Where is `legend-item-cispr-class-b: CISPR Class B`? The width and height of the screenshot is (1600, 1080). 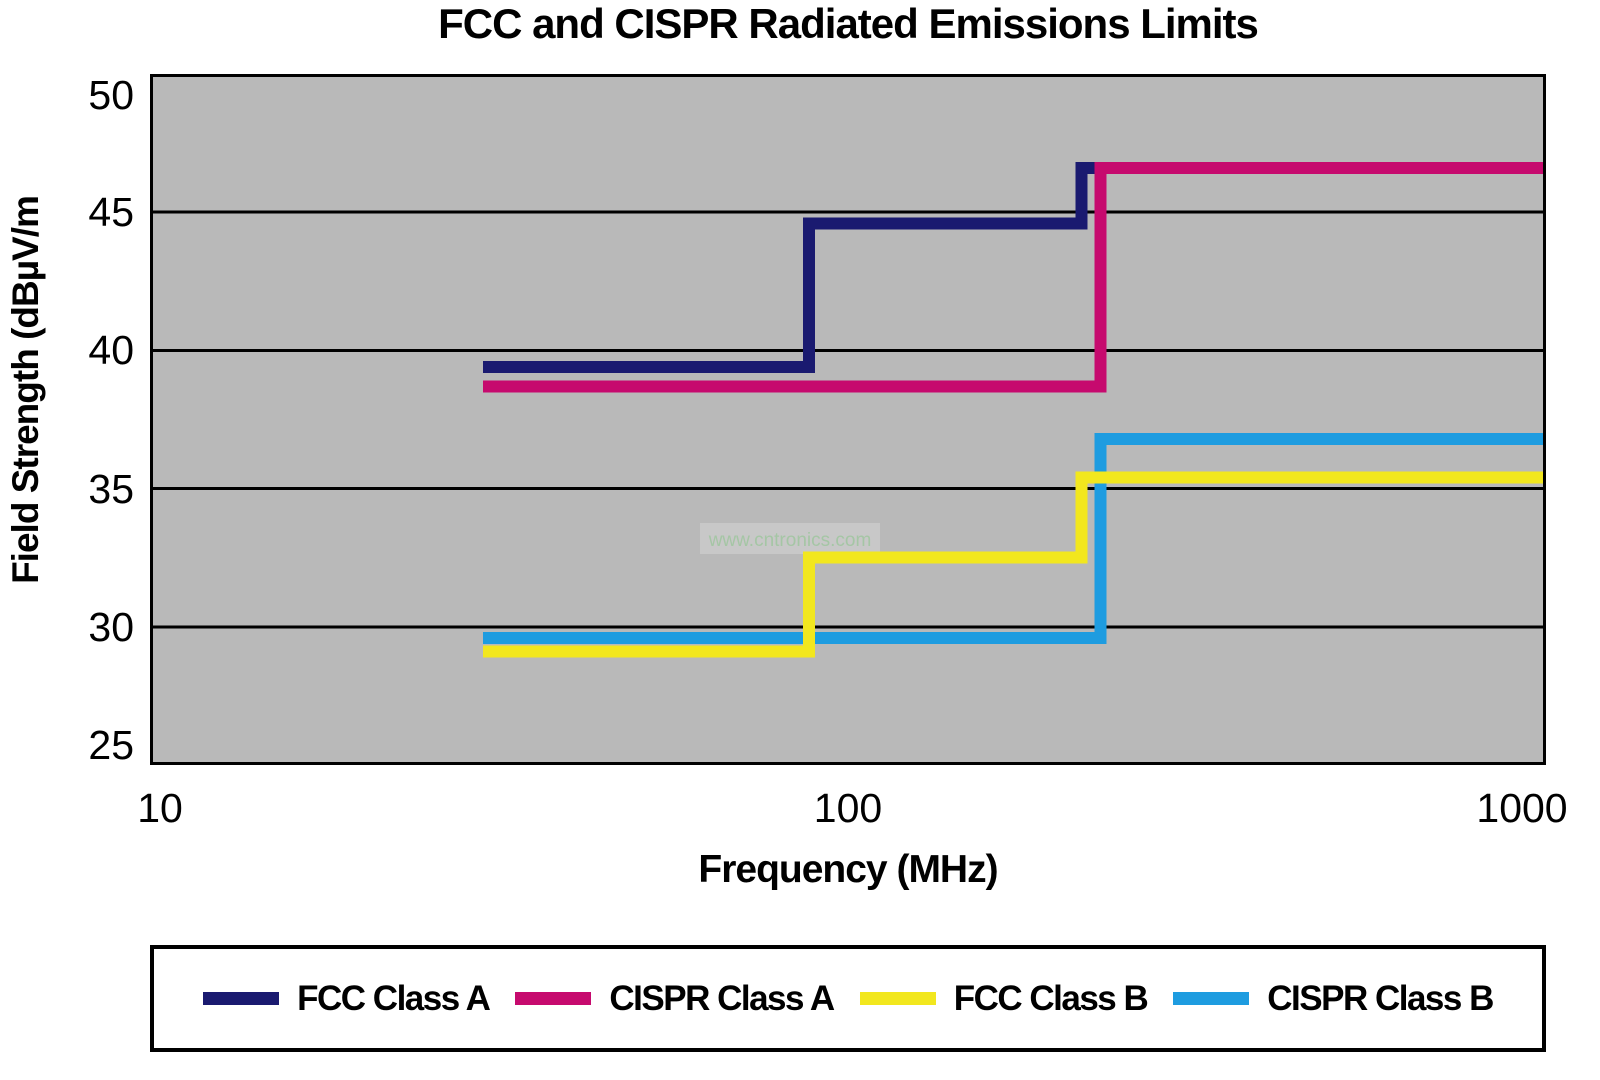 legend-item-cispr-class-b: CISPR Class B is located at coordinates (1333, 998).